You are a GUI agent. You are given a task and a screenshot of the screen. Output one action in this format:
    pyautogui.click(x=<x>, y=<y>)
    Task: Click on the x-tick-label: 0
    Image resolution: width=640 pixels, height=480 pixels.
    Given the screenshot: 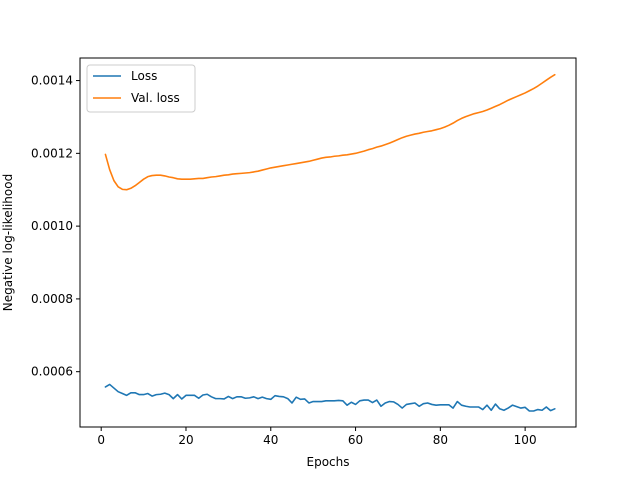 What is the action you would take?
    pyautogui.click(x=101, y=440)
    